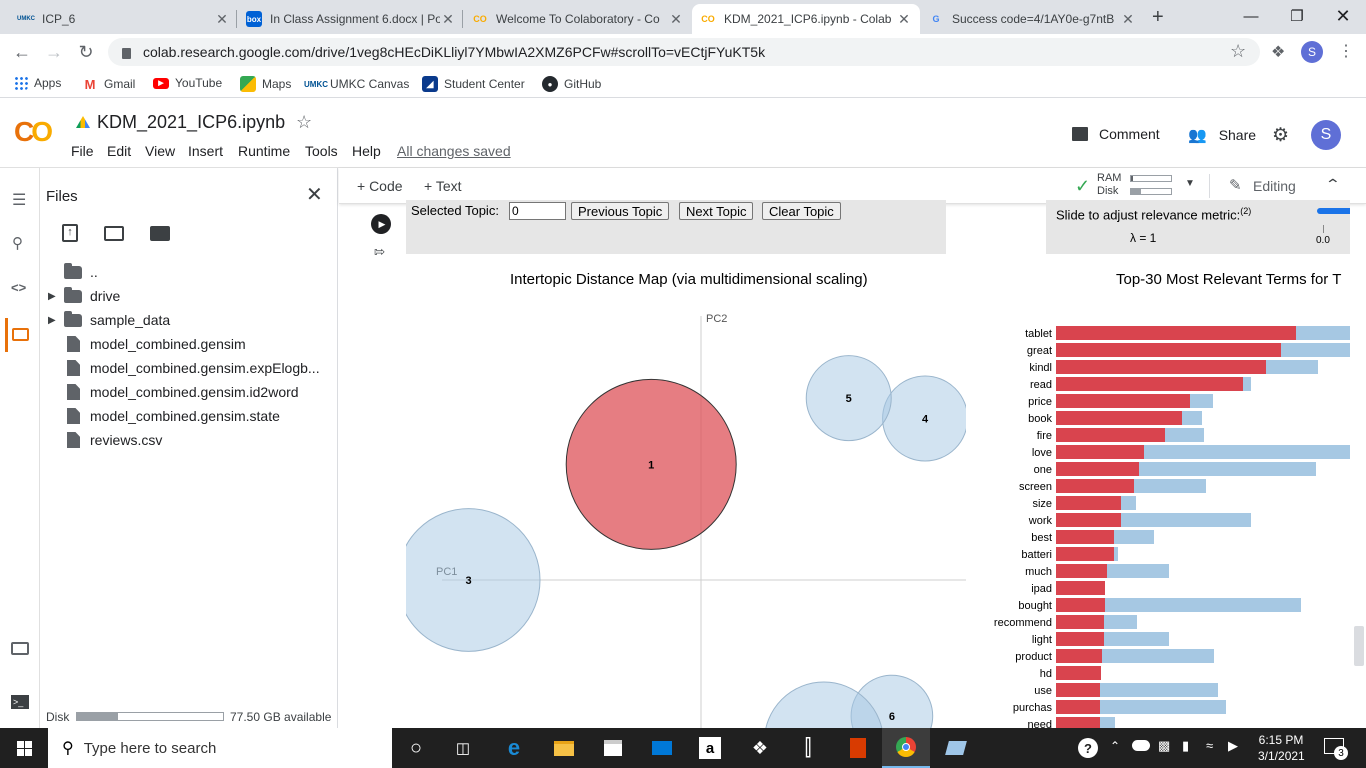 Image resolution: width=1366 pixels, height=768 pixels. Describe the element at coordinates (104, 440) in the screenshot. I see `file-row: reviews.csv` at that location.